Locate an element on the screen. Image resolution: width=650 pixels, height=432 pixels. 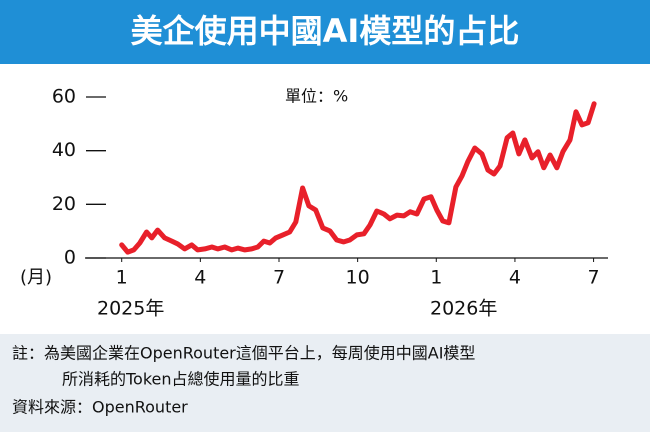
year-label: 2026年 is located at coordinates (463, 309).